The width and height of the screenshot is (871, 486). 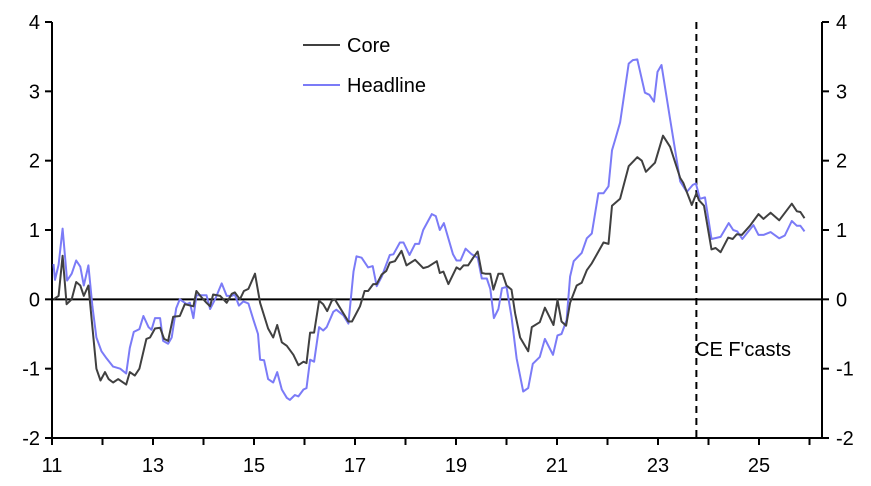 I want to click on right-y-tick-label: 1, so click(x=841, y=231).